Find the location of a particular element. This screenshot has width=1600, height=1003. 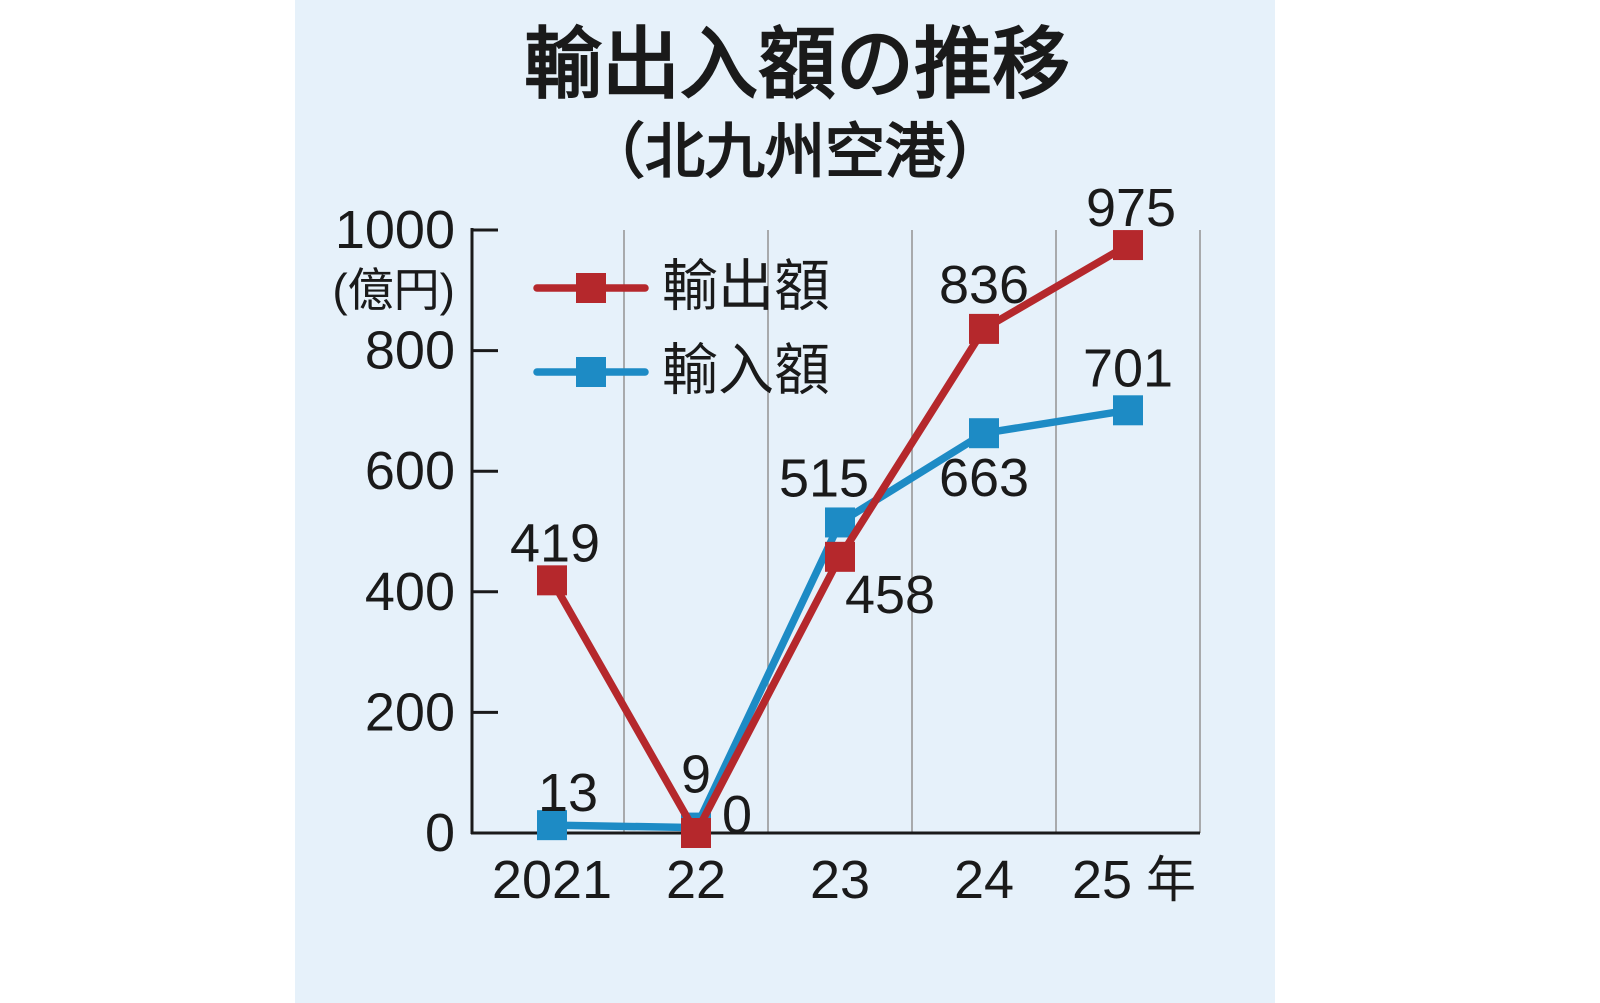

x-tick-label: 2021 is located at coordinates (552, 880).